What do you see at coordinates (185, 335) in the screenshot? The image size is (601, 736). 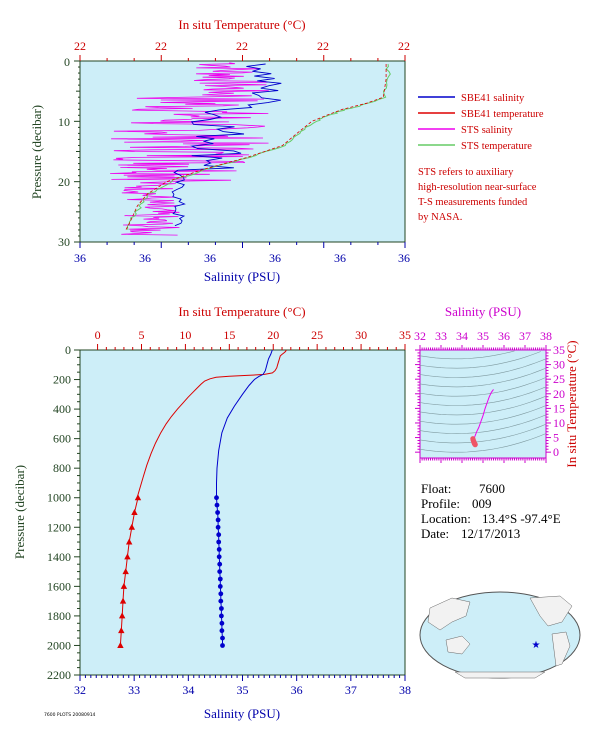 I see `main-temperature-tick-label: 10` at bounding box center [185, 335].